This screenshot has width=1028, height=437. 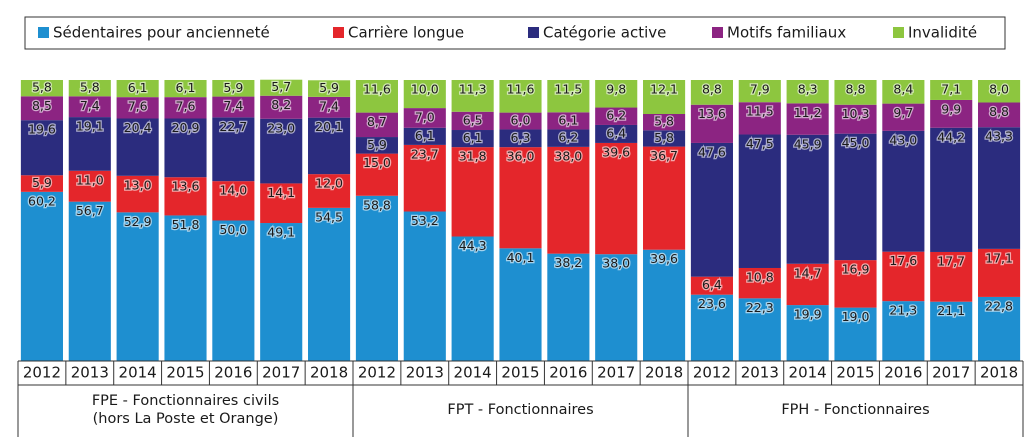 What do you see at coordinates (233, 105) in the screenshot?
I see `value-label: 7,4` at bounding box center [233, 105].